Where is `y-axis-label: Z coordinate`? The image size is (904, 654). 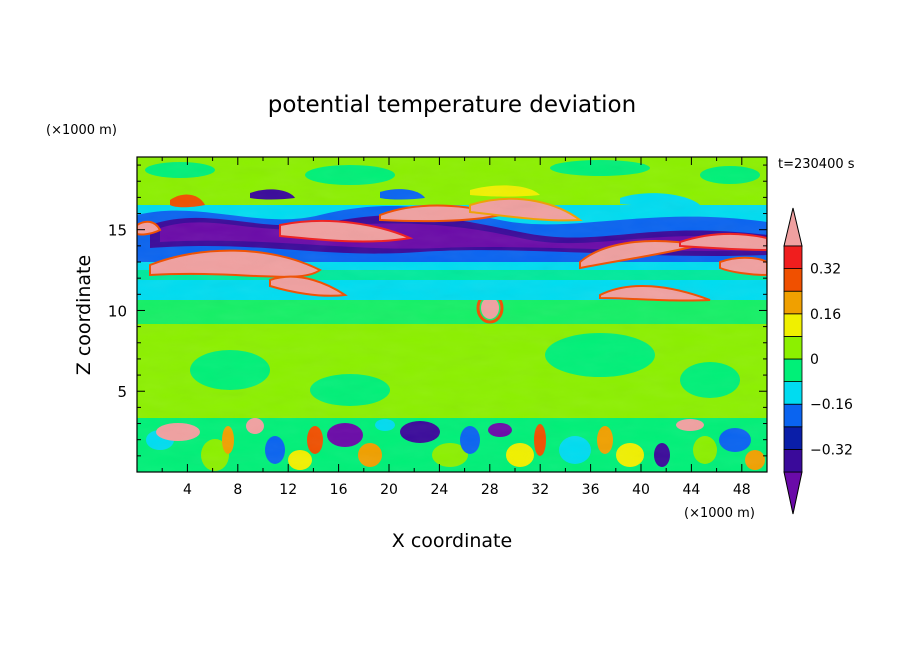
y-axis-label: Z coordinate is located at coordinates (84, 315).